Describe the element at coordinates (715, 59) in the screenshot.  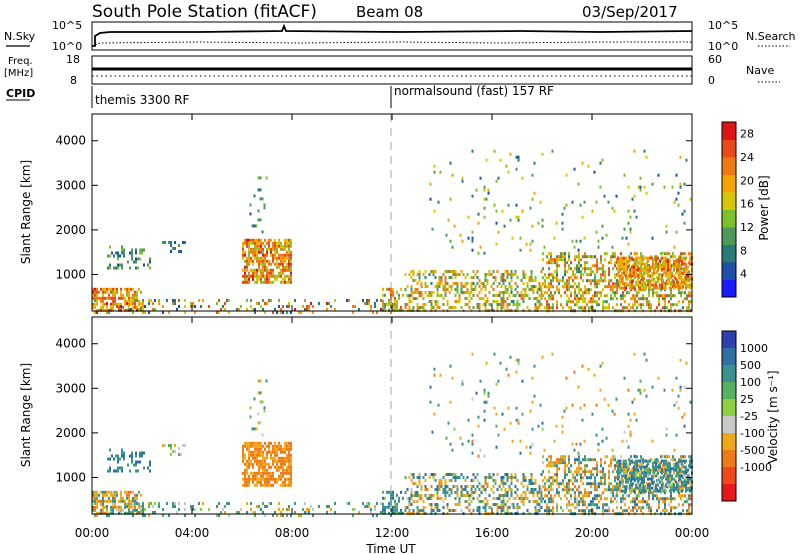
I see `nave-tick-top: 60` at that location.